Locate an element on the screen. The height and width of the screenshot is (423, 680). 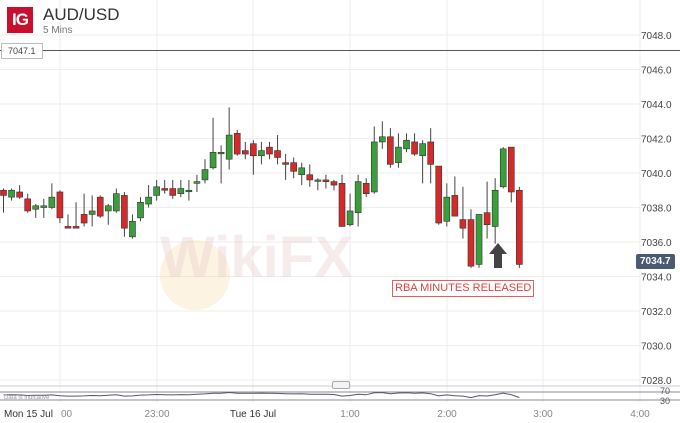
x-tick-label: 2:00 is located at coordinates (447, 414).